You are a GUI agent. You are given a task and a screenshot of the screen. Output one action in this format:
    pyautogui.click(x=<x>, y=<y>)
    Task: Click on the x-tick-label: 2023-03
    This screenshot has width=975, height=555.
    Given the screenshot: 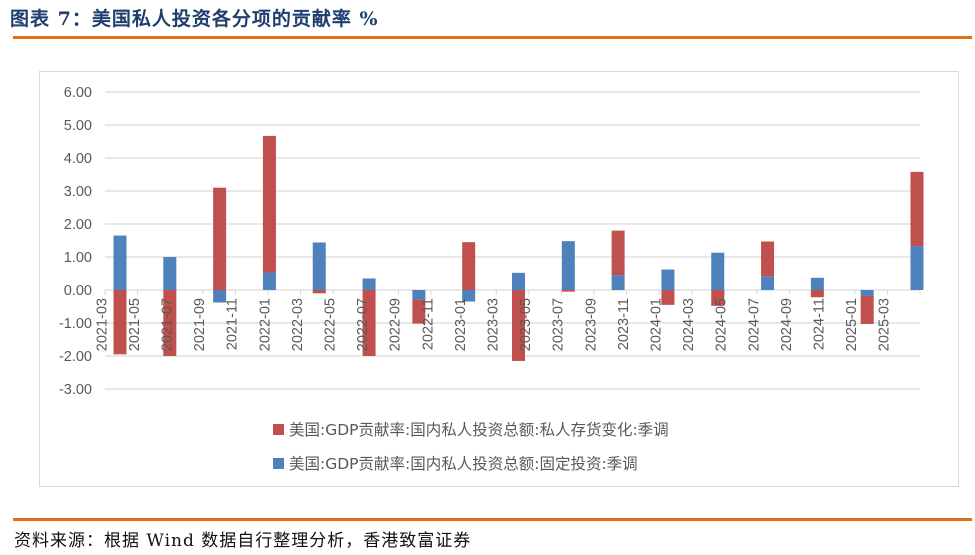 What is the action you would take?
    pyautogui.click(x=494, y=324)
    